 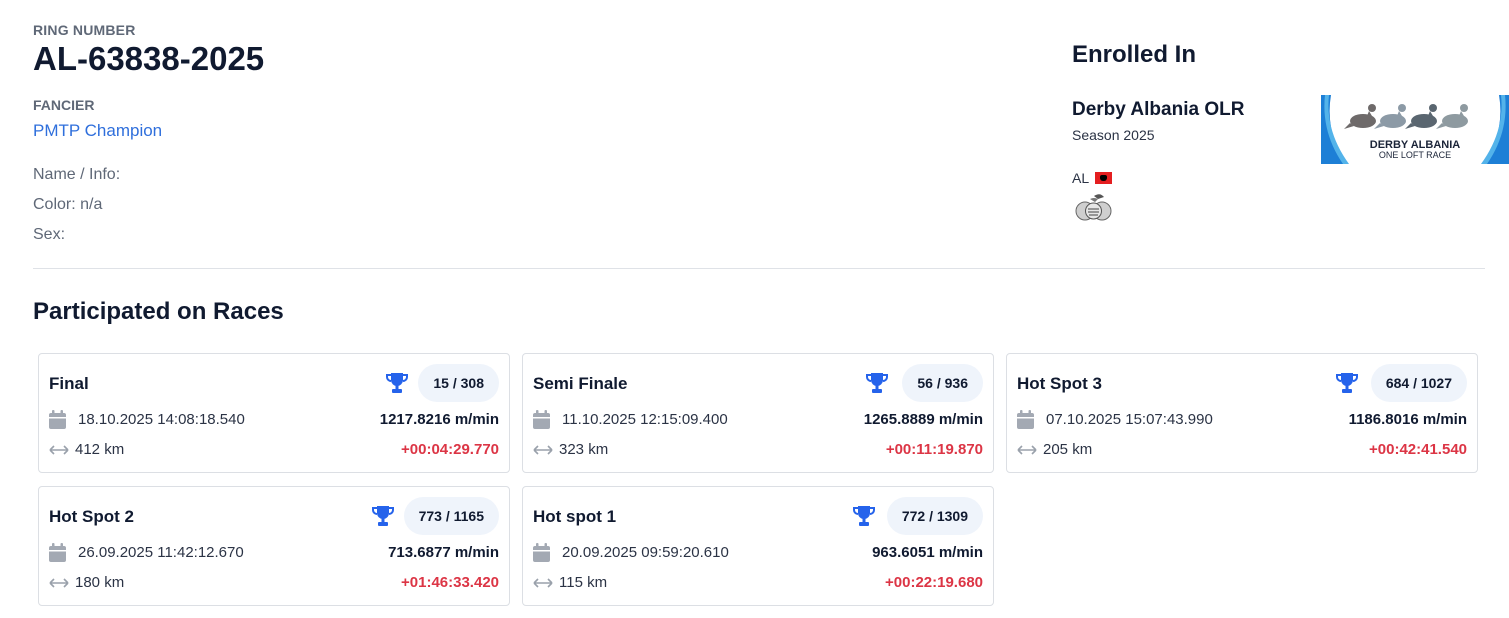 I want to click on race-distance: 323 km, so click(x=584, y=449).